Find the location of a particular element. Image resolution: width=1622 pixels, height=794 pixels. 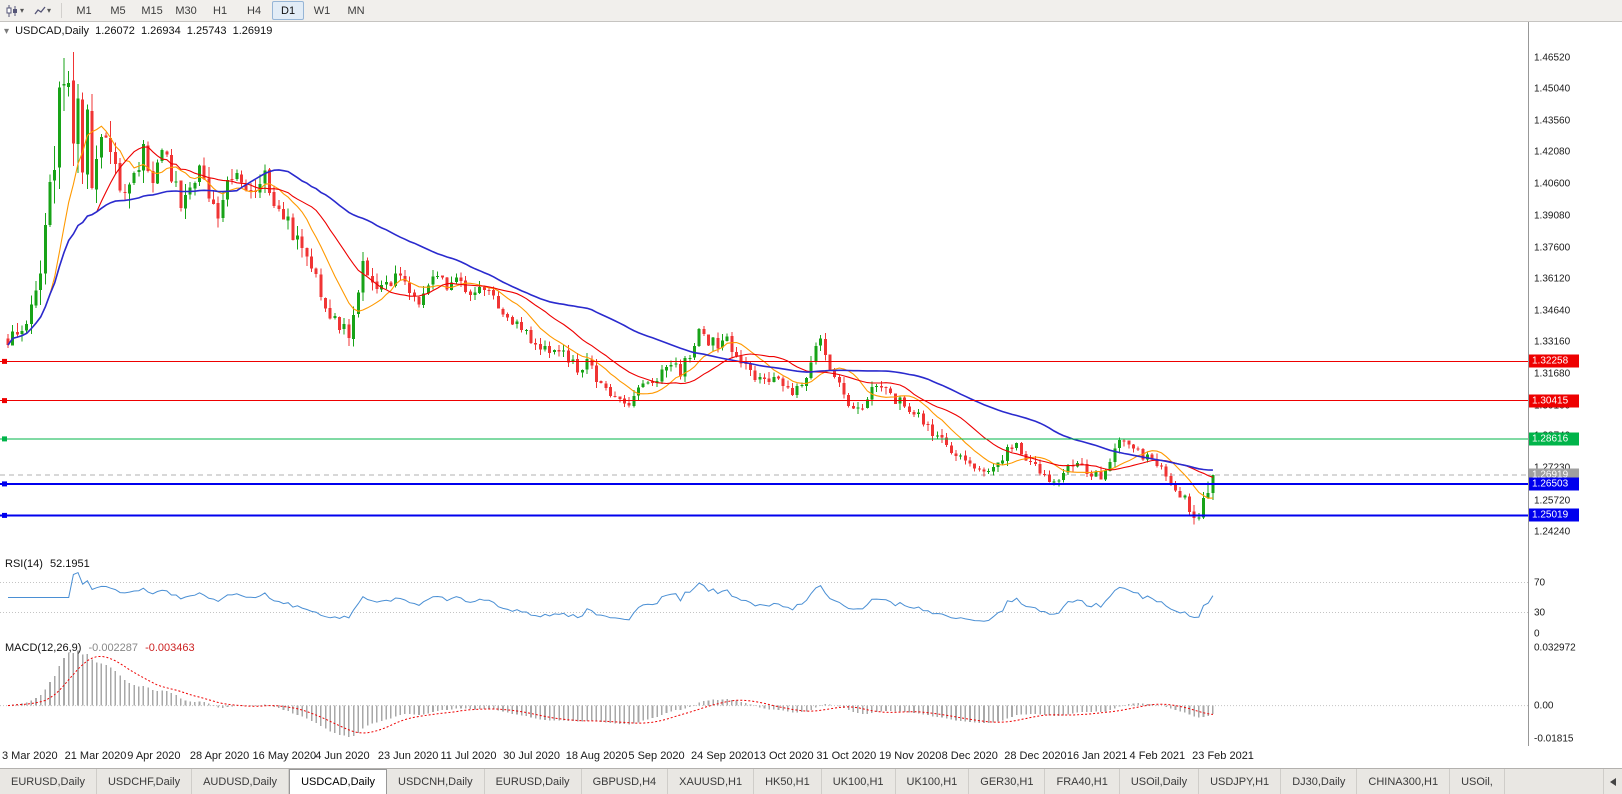

rsi-indicator-panel: RSI(14) 52.1951 70 30 0 is located at coordinates (811, 598).